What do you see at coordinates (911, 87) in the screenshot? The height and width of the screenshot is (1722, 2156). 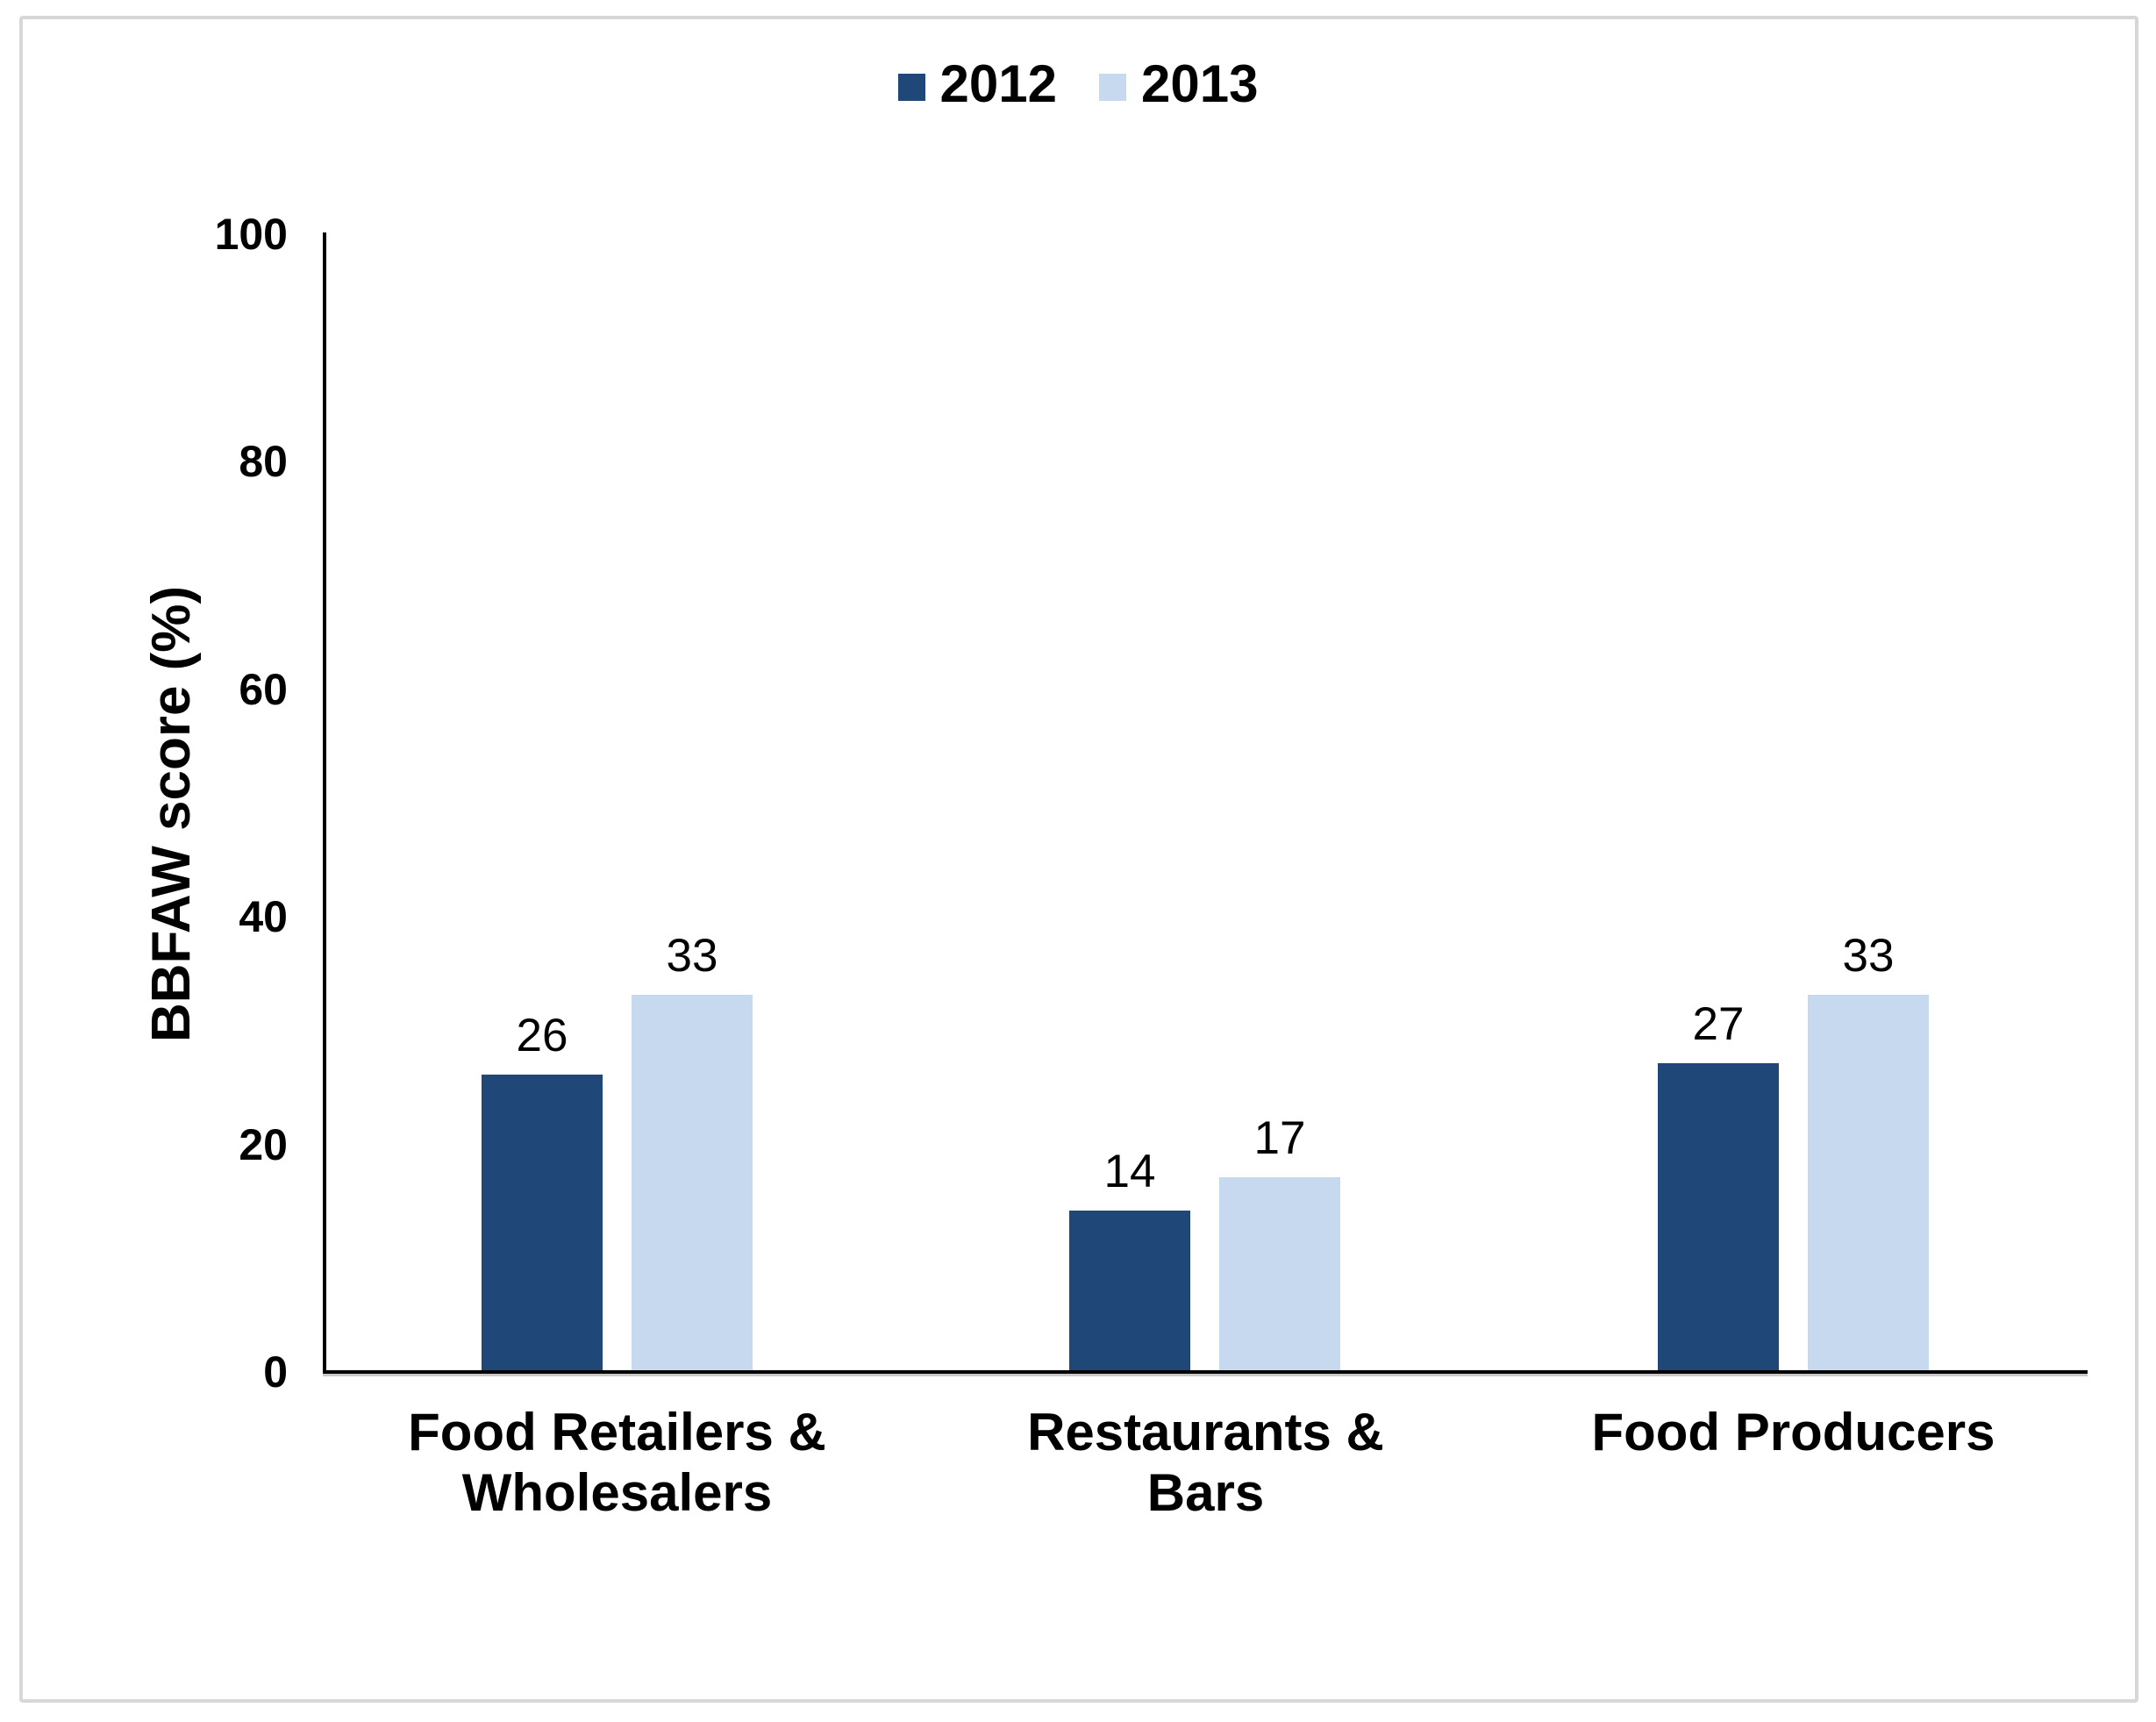 I see `legend-swatch-2012` at bounding box center [911, 87].